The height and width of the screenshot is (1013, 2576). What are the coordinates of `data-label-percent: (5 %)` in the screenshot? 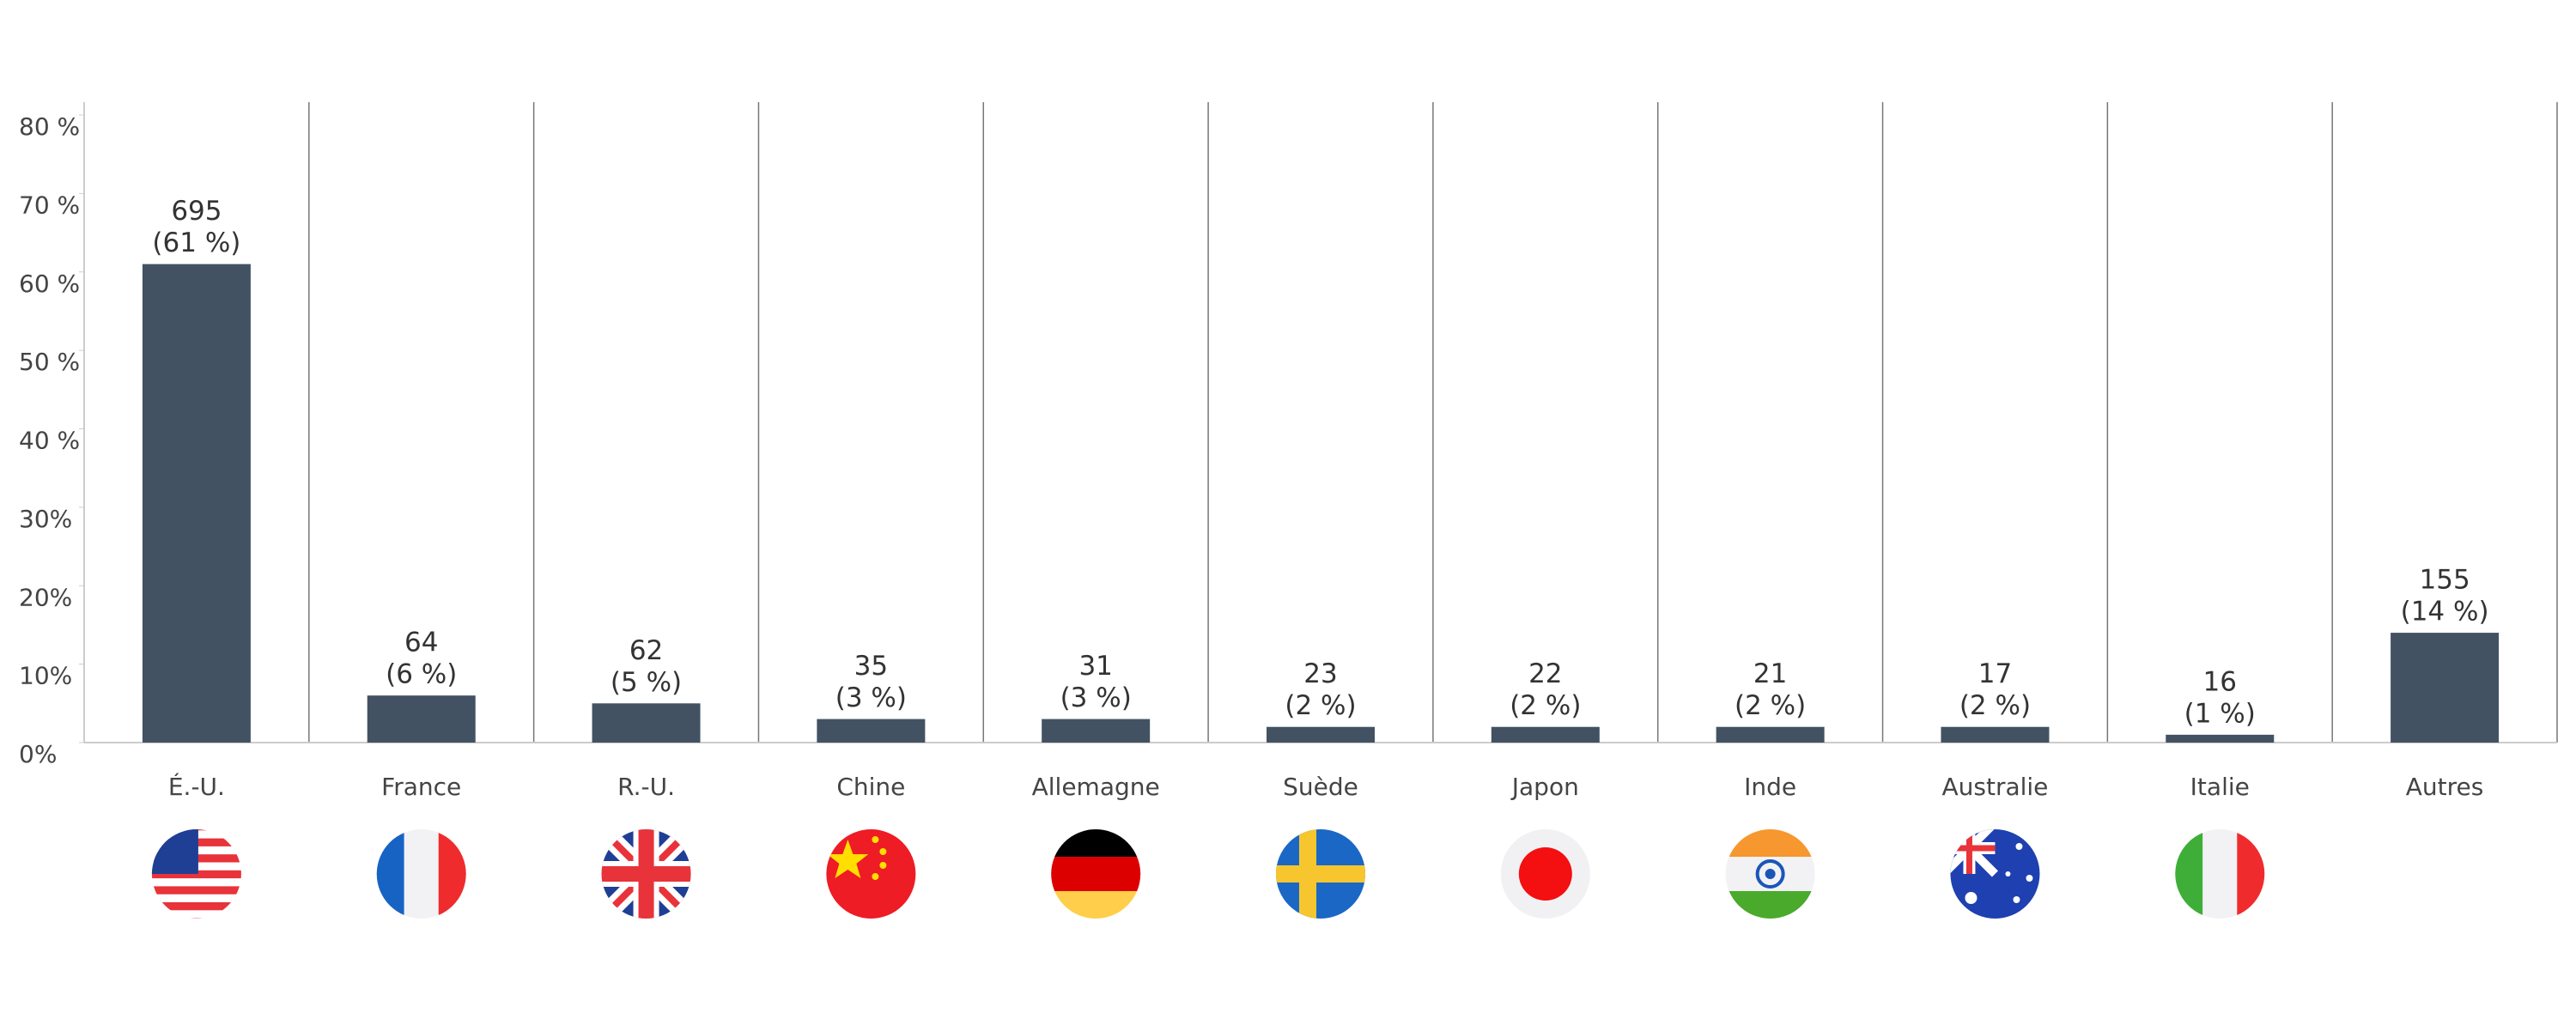 It's located at (647, 682).